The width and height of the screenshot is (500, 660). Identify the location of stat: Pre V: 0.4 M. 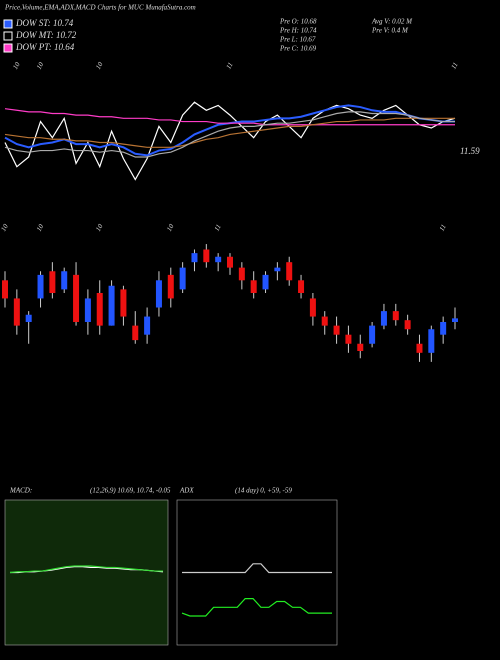
(390, 31).